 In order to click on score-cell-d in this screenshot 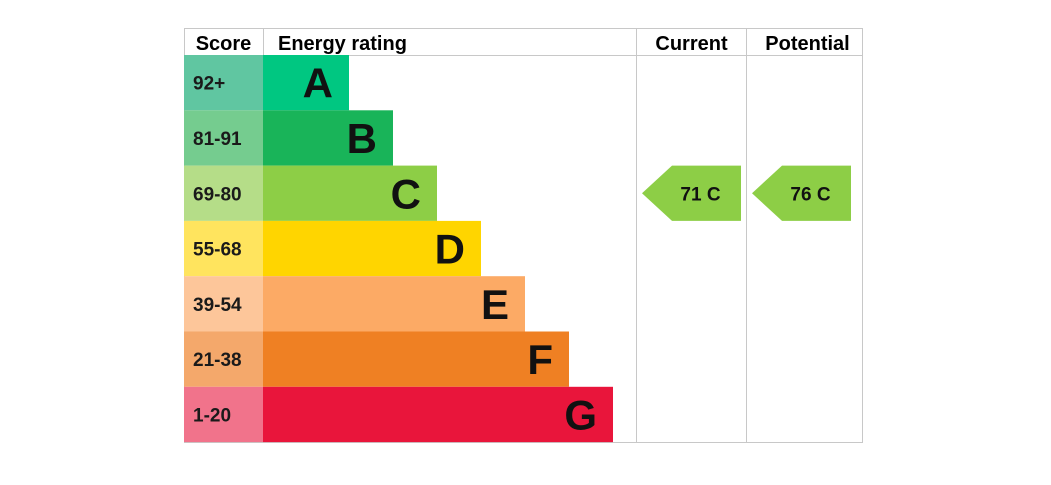, I will do `click(223, 248)`.